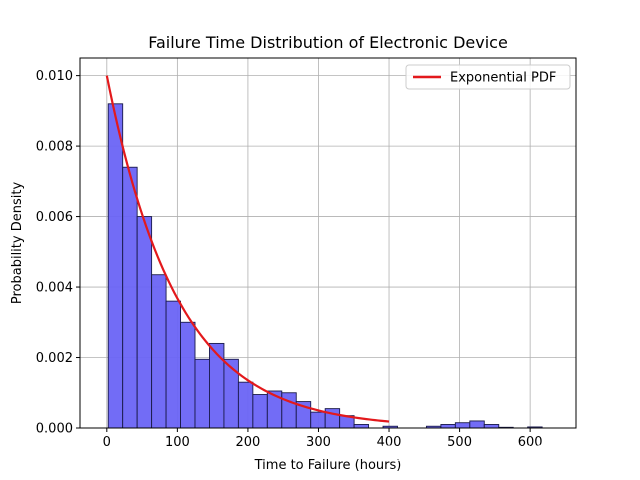  What do you see at coordinates (389, 442) in the screenshot?
I see `x-tick-label: 400` at bounding box center [389, 442].